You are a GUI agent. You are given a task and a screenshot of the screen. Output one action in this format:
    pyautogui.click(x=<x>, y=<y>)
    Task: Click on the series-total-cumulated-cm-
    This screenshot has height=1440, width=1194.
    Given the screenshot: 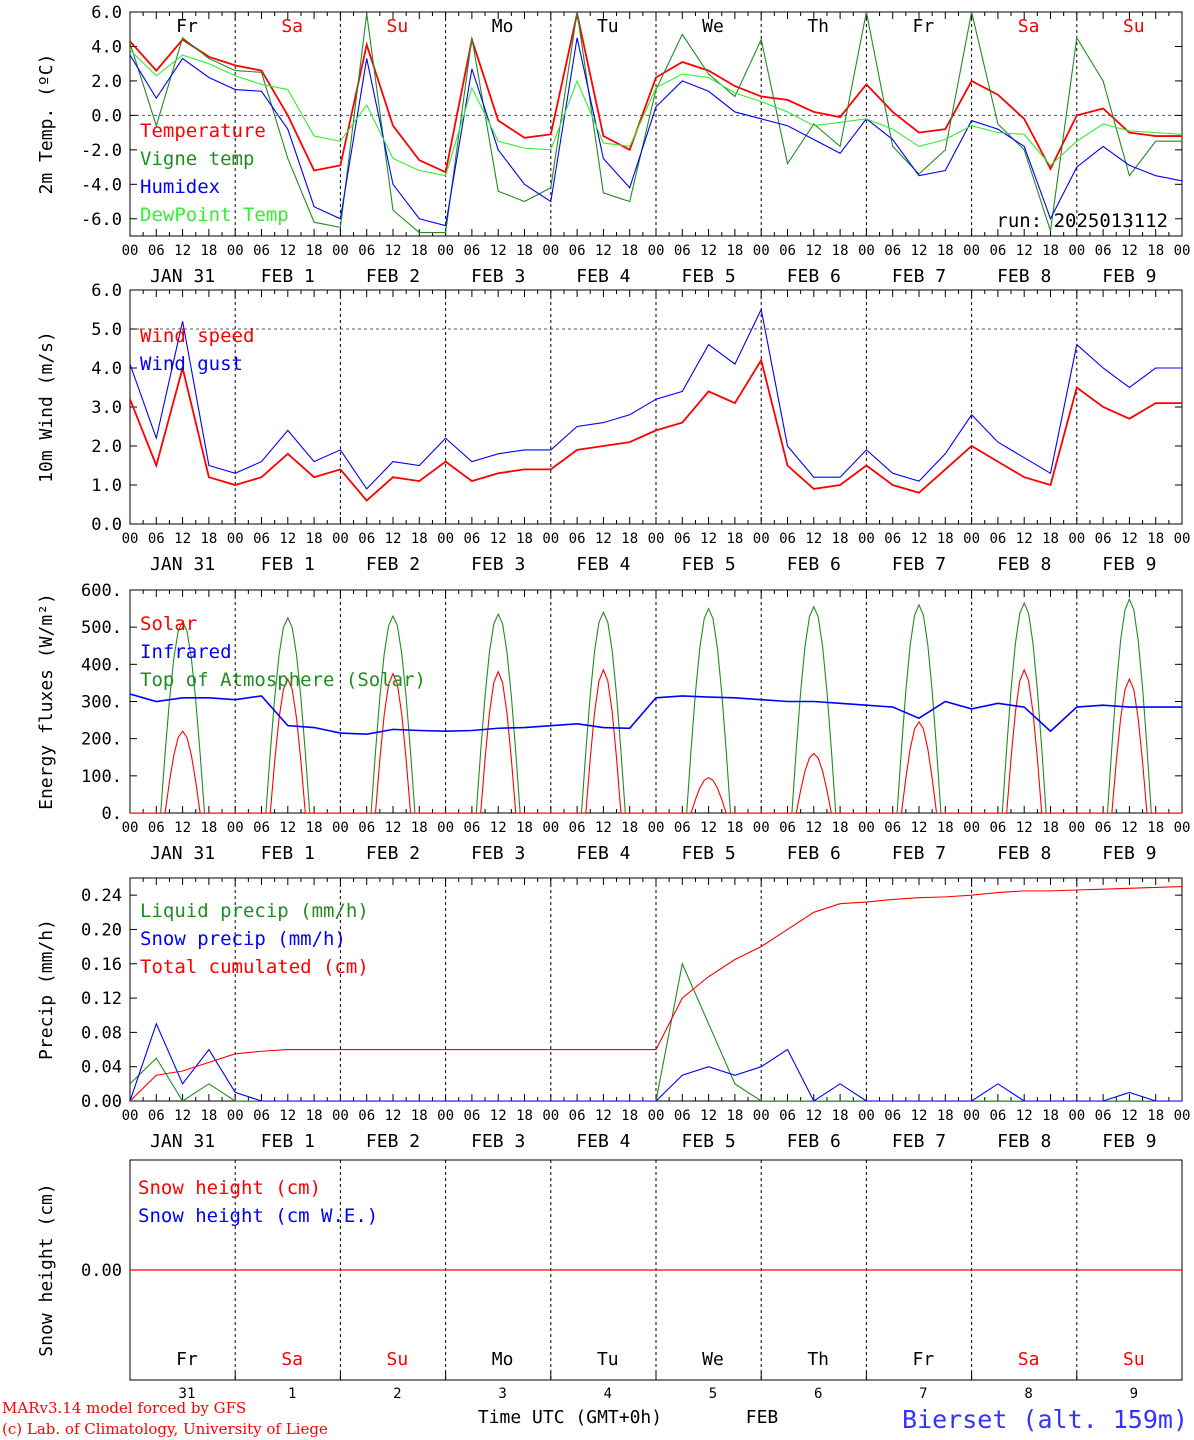 What is the action you would take?
    pyautogui.click(x=656, y=993)
    